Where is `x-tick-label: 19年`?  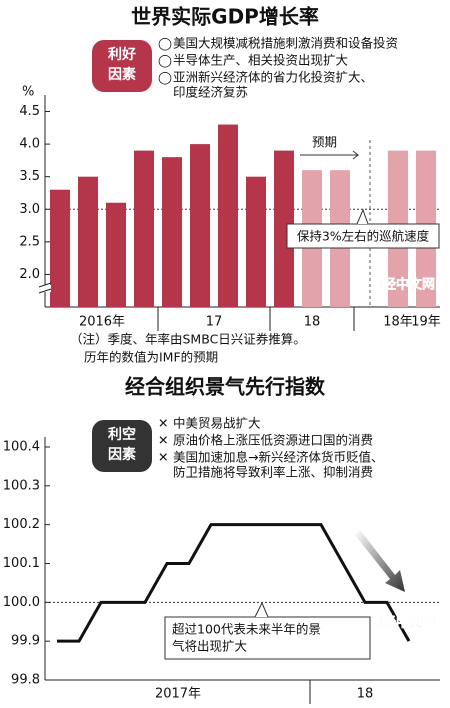 x-tick-label: 19年 is located at coordinates (426, 322).